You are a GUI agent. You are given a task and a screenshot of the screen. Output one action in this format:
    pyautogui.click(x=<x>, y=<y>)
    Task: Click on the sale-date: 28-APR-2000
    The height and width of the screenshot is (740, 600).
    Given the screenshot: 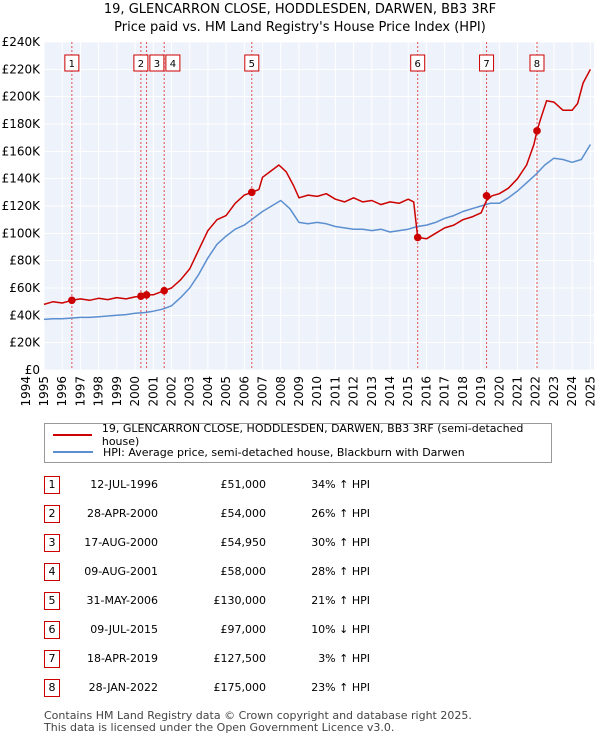 What is the action you would take?
    pyautogui.click(x=122, y=513)
    